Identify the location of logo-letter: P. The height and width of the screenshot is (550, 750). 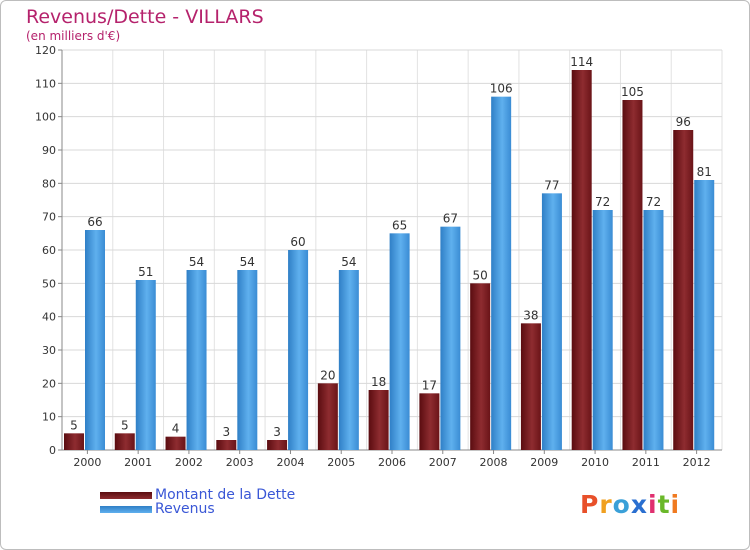
(590, 504).